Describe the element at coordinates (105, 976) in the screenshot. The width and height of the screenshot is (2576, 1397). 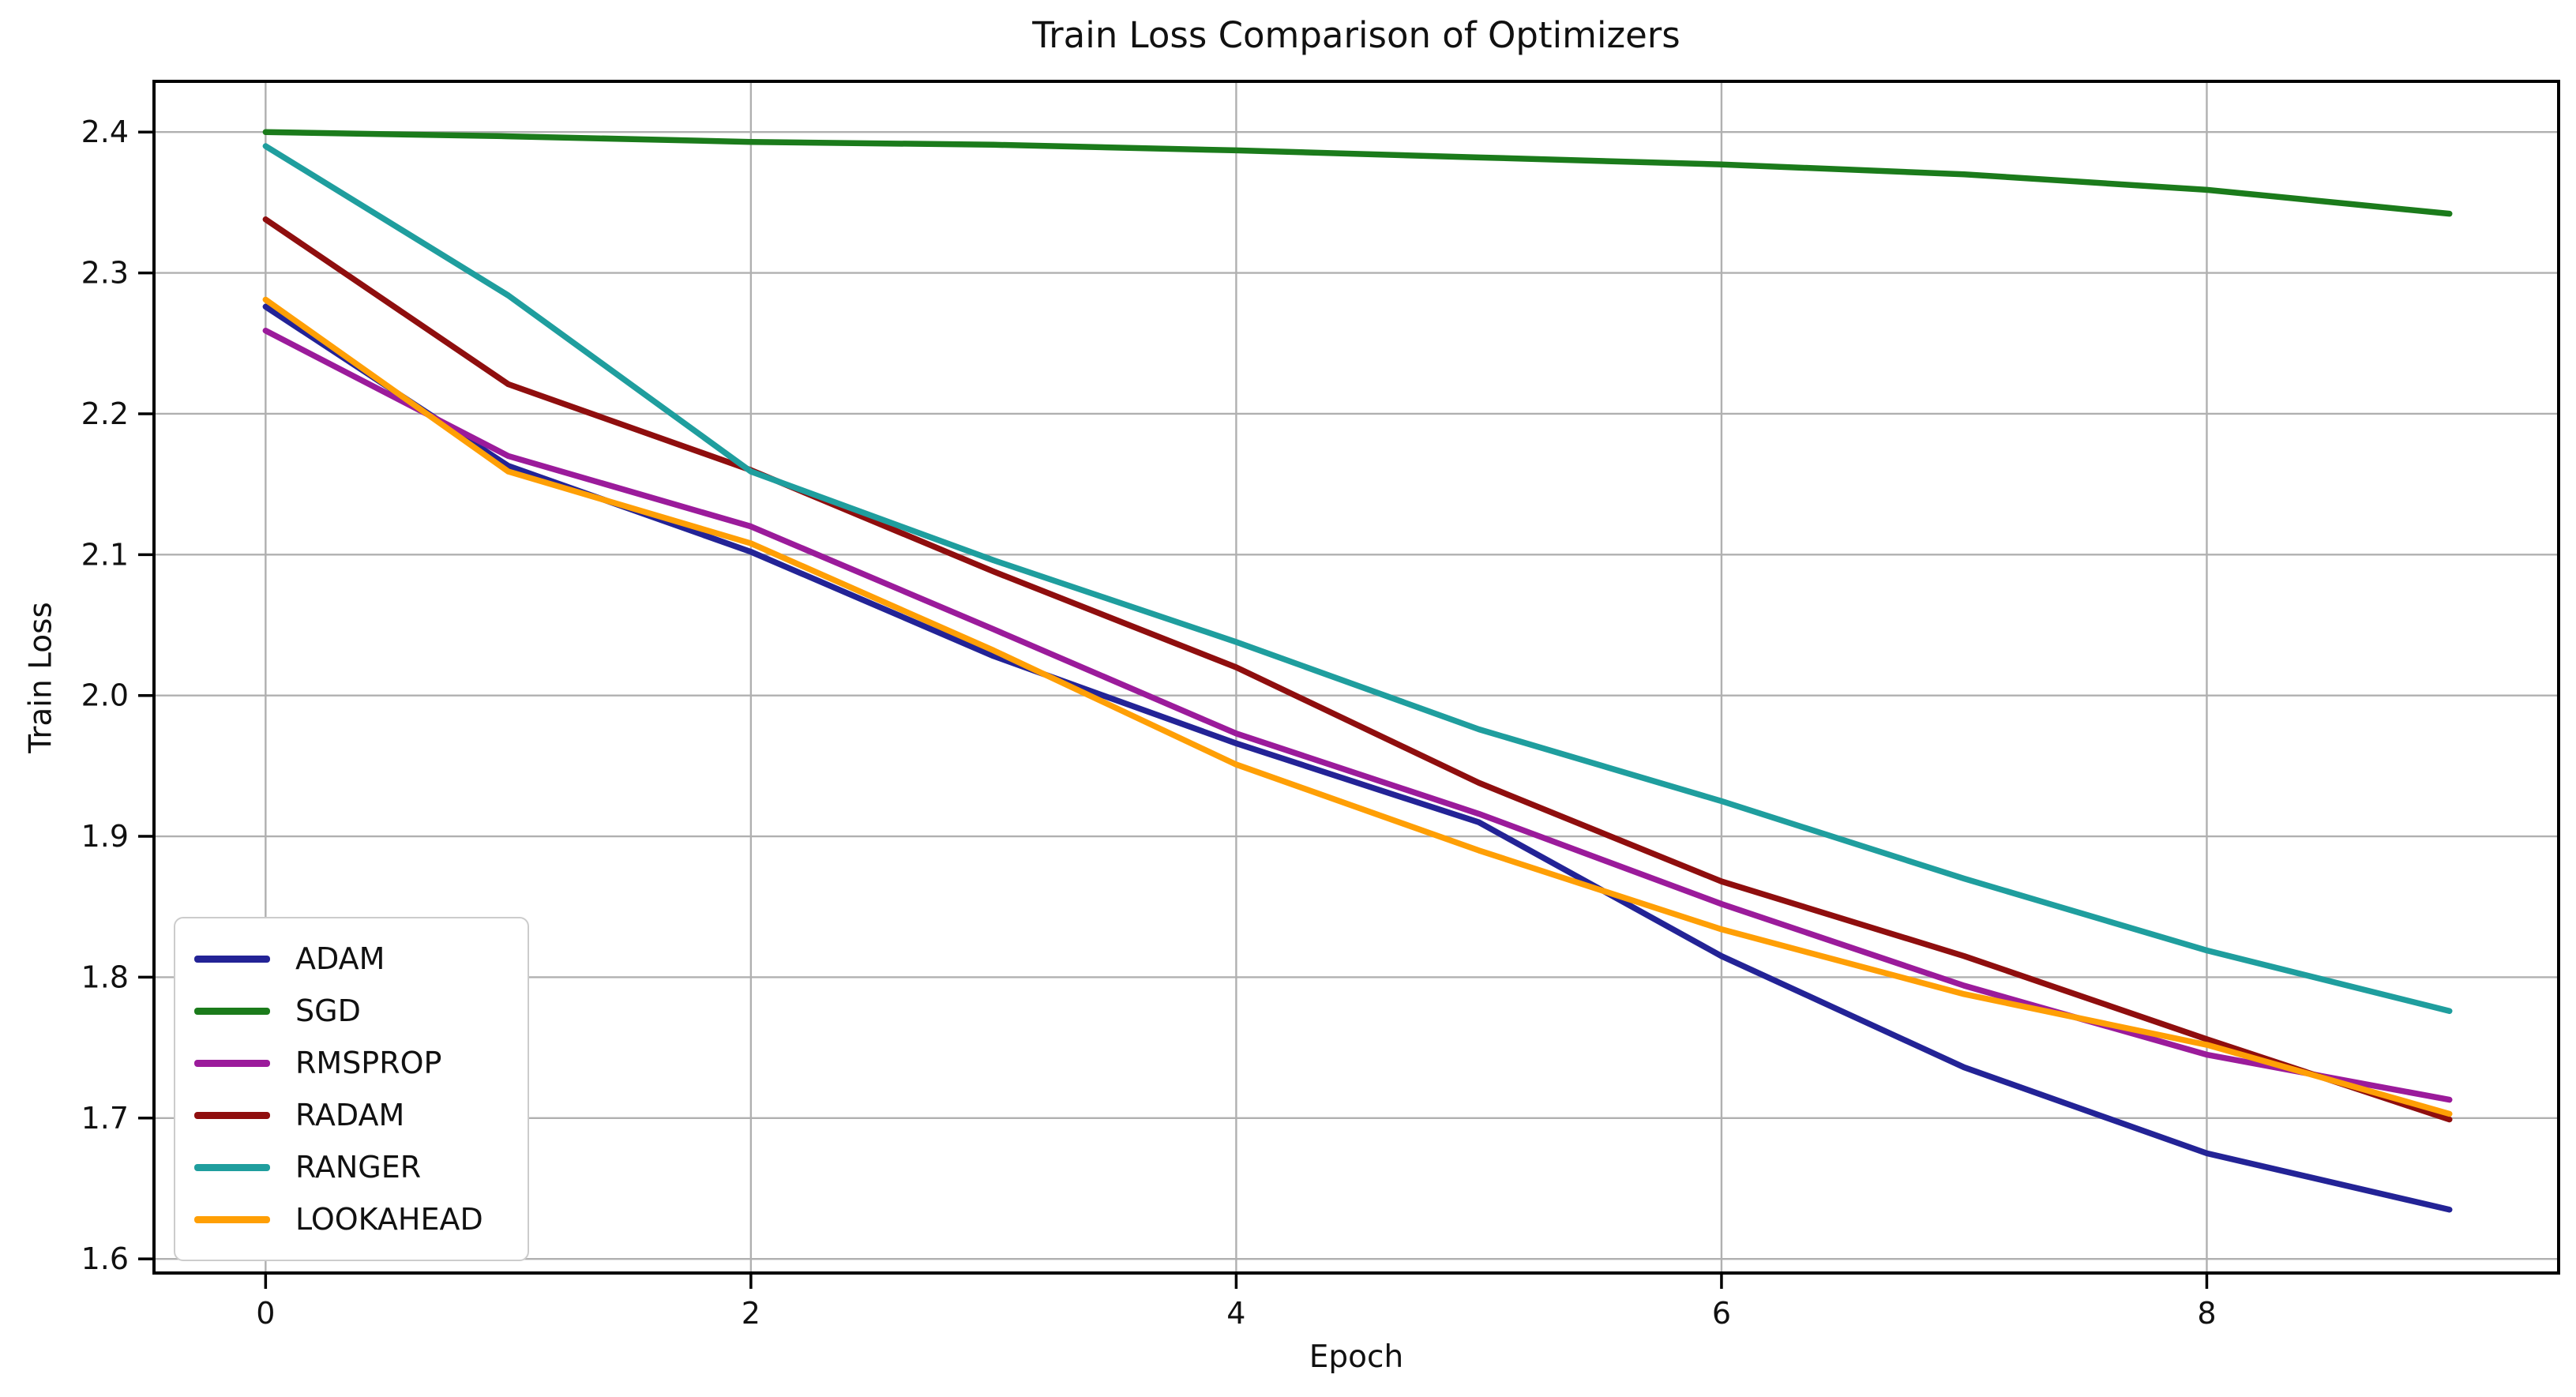
I see `y-tick-label: 1.8` at that location.